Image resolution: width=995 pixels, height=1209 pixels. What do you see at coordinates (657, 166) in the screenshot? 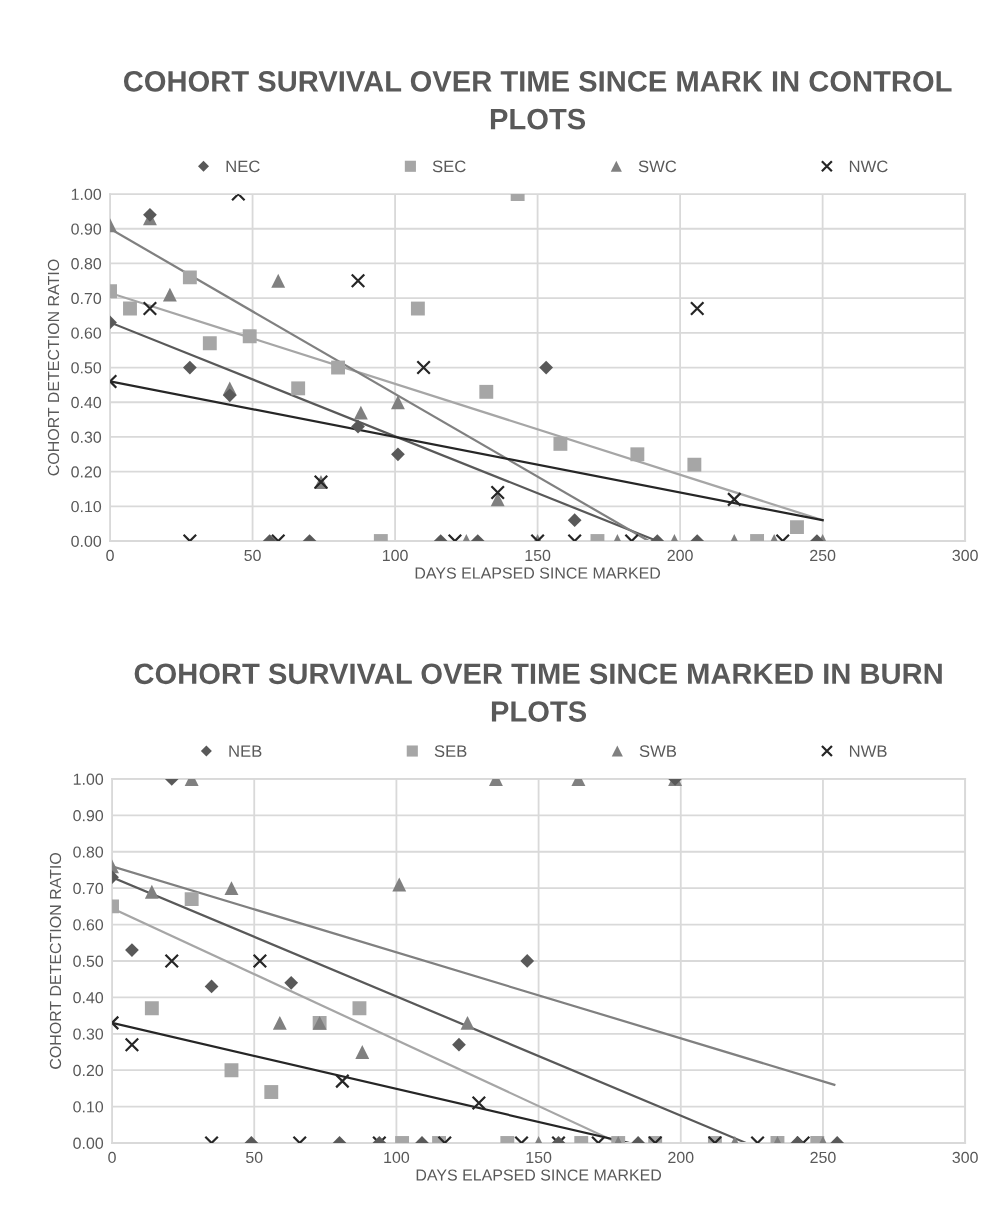
I see `legend-label: SWC` at bounding box center [657, 166].